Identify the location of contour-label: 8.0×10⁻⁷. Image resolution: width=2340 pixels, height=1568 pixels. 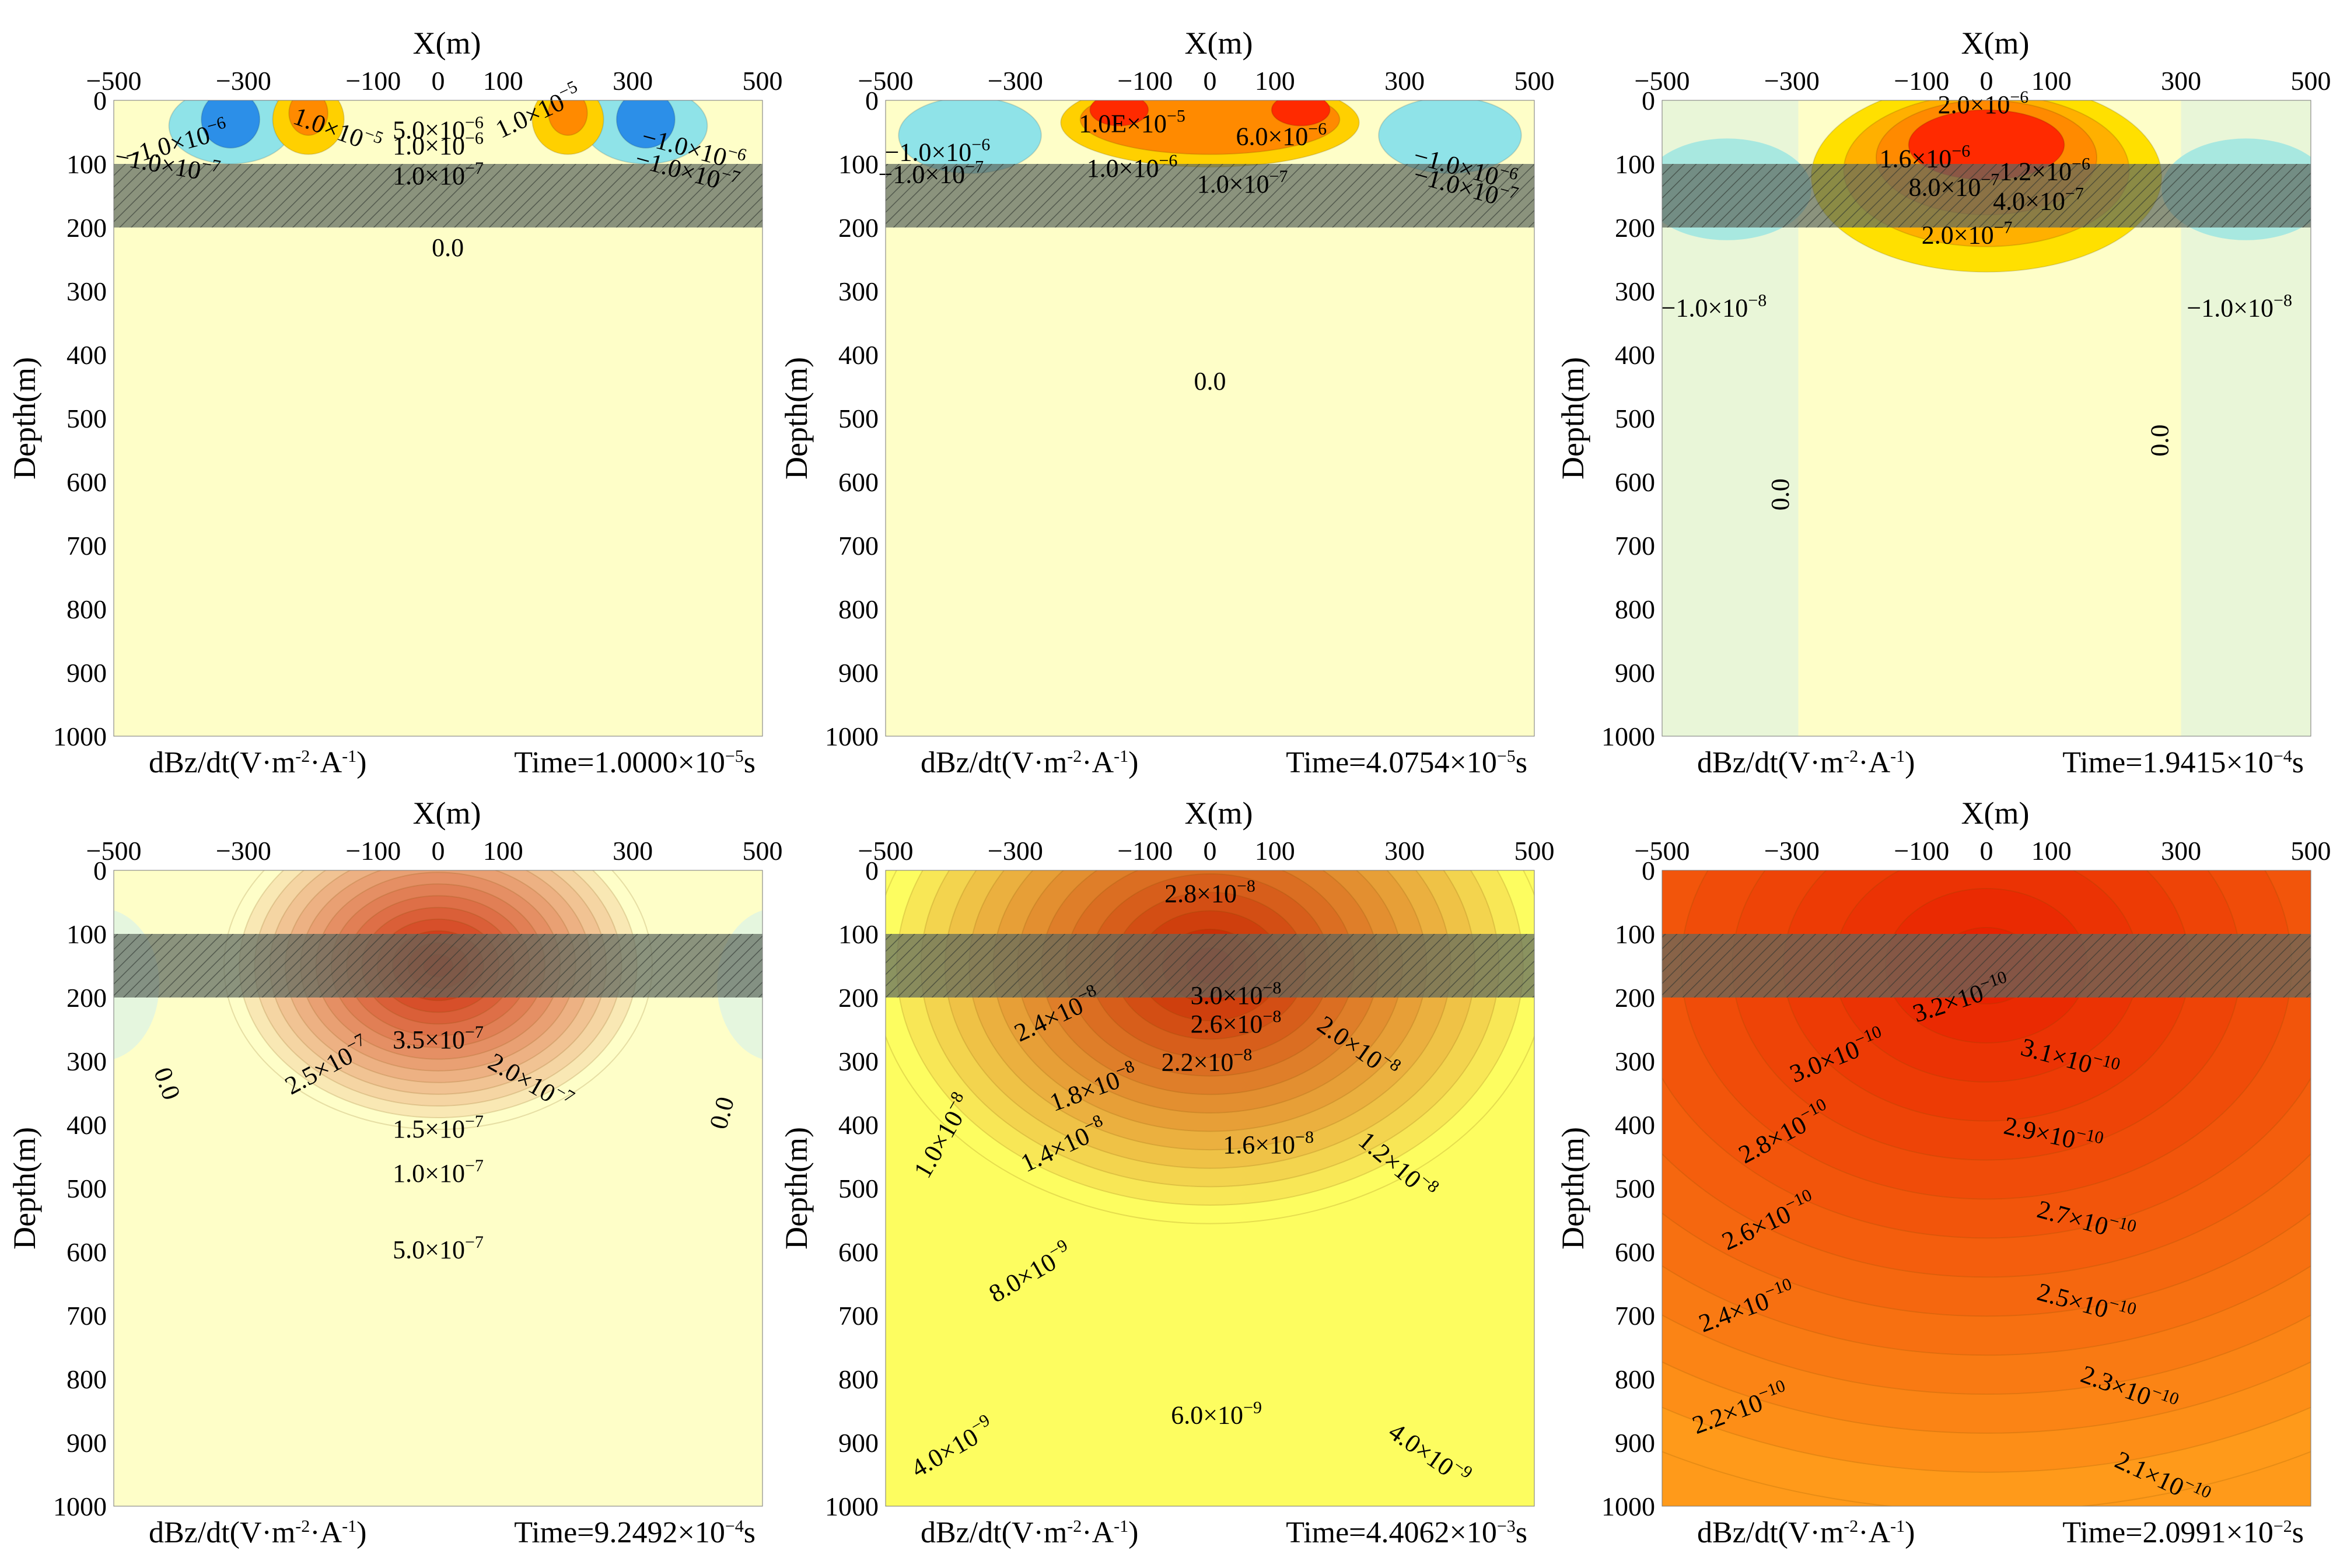
(1954, 186).